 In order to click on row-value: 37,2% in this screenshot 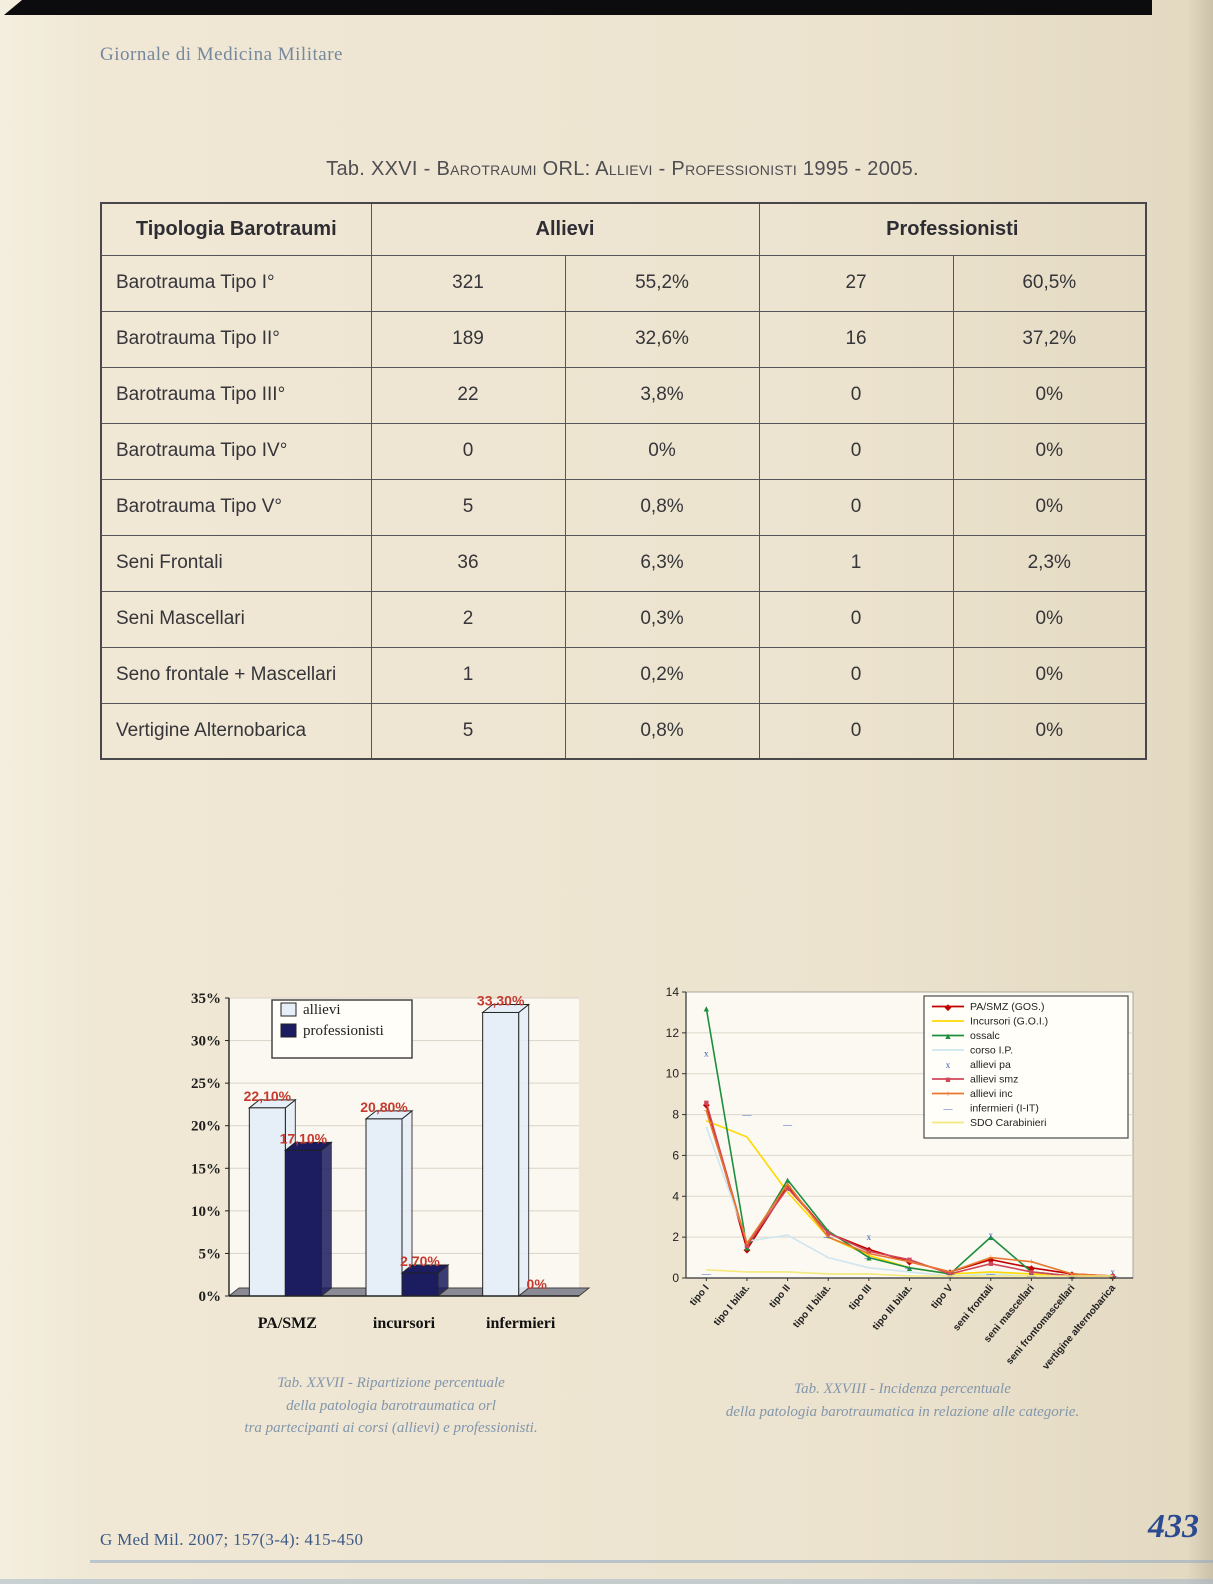, I will do `click(1049, 339)`.